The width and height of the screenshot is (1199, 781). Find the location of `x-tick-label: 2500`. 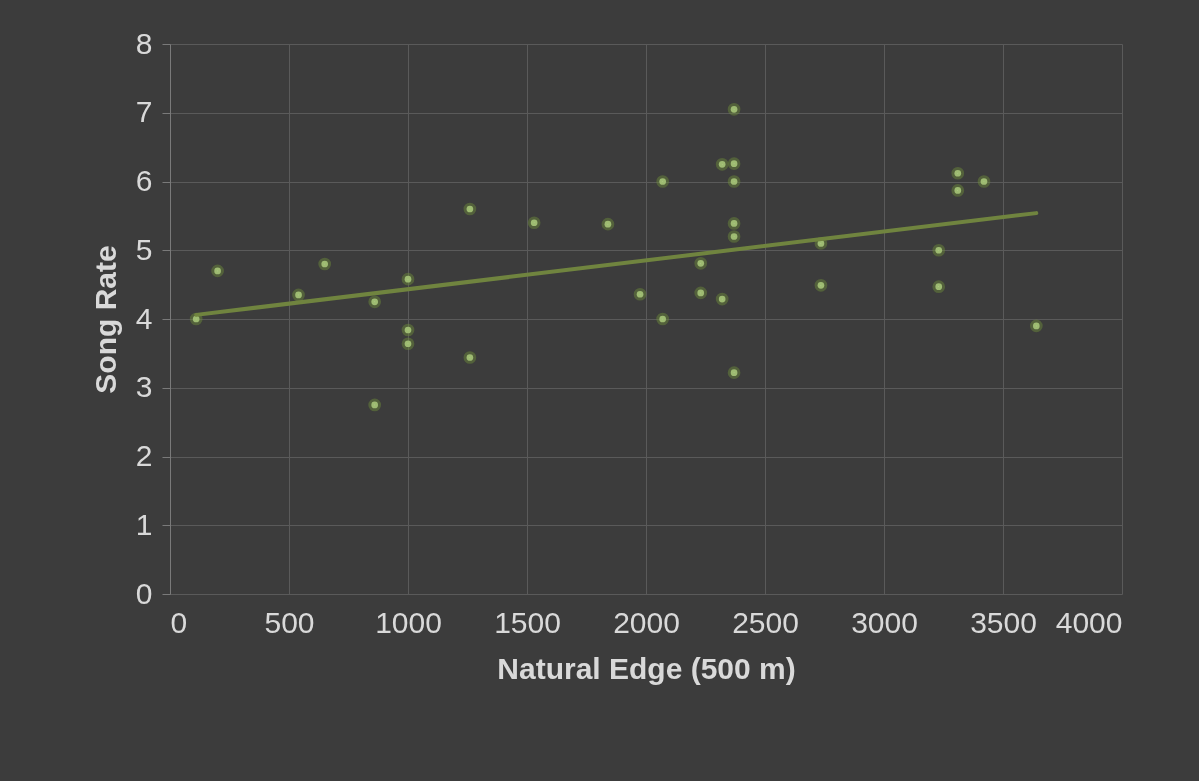

x-tick-label: 2500 is located at coordinates (765, 622).